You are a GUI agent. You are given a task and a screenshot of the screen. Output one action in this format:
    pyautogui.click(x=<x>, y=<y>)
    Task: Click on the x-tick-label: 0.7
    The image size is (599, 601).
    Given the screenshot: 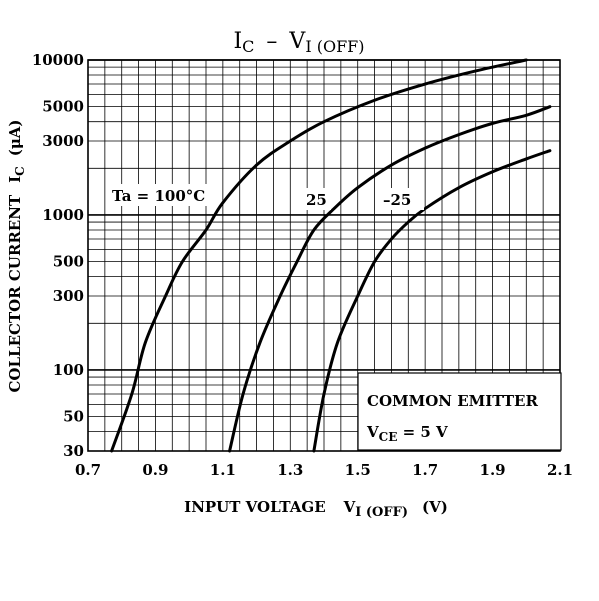 What is the action you would take?
    pyautogui.click(x=88, y=470)
    